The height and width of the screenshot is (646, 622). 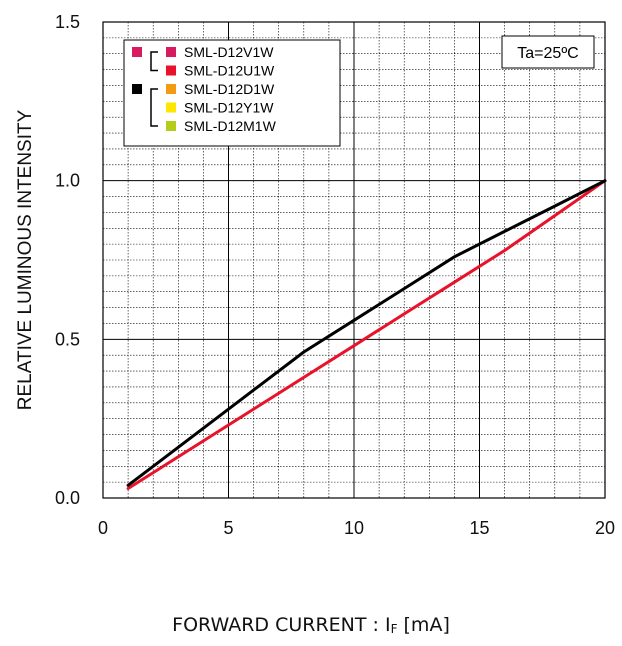 I want to click on legend-box, so click(x=232, y=93).